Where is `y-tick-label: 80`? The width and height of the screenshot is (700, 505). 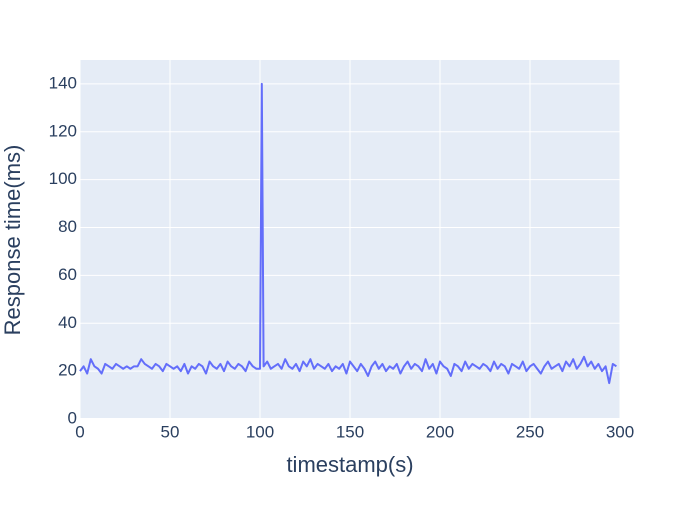
y-tick-label: 80 is located at coordinates (67, 226).